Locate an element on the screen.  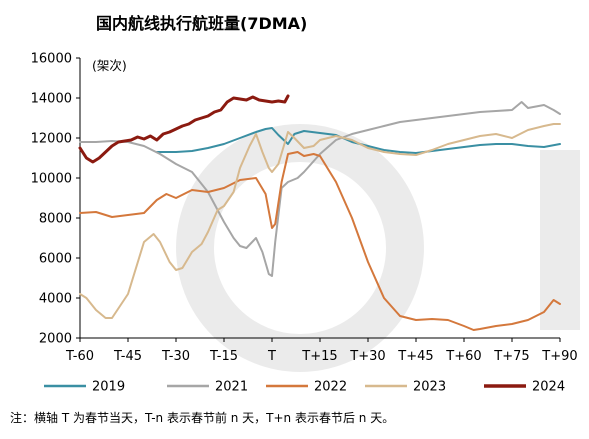
y-tick-label: 10000 is located at coordinates (51, 179).